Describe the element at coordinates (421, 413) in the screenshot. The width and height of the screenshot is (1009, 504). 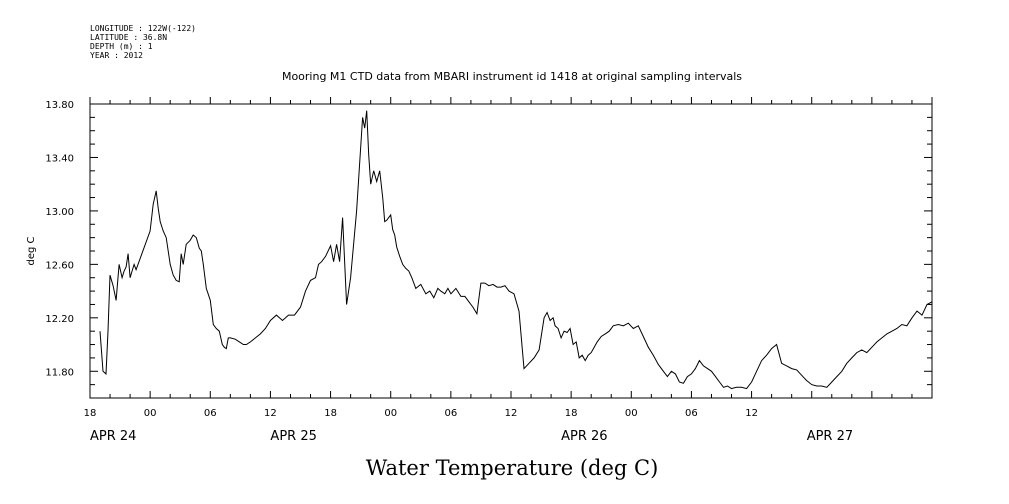
I see `x-tick-labels: 18 00 06 12 18 00 06 12 18 00 06 12` at that location.